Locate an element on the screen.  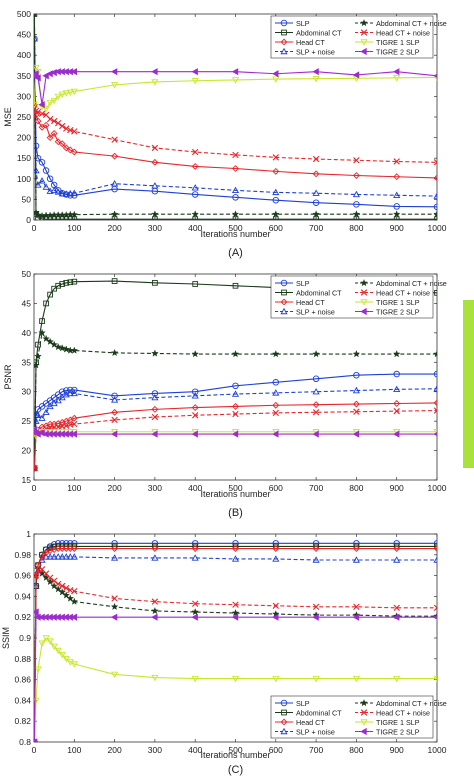
legend-entry: Abdominal CT is located at coordinates (308, 712).